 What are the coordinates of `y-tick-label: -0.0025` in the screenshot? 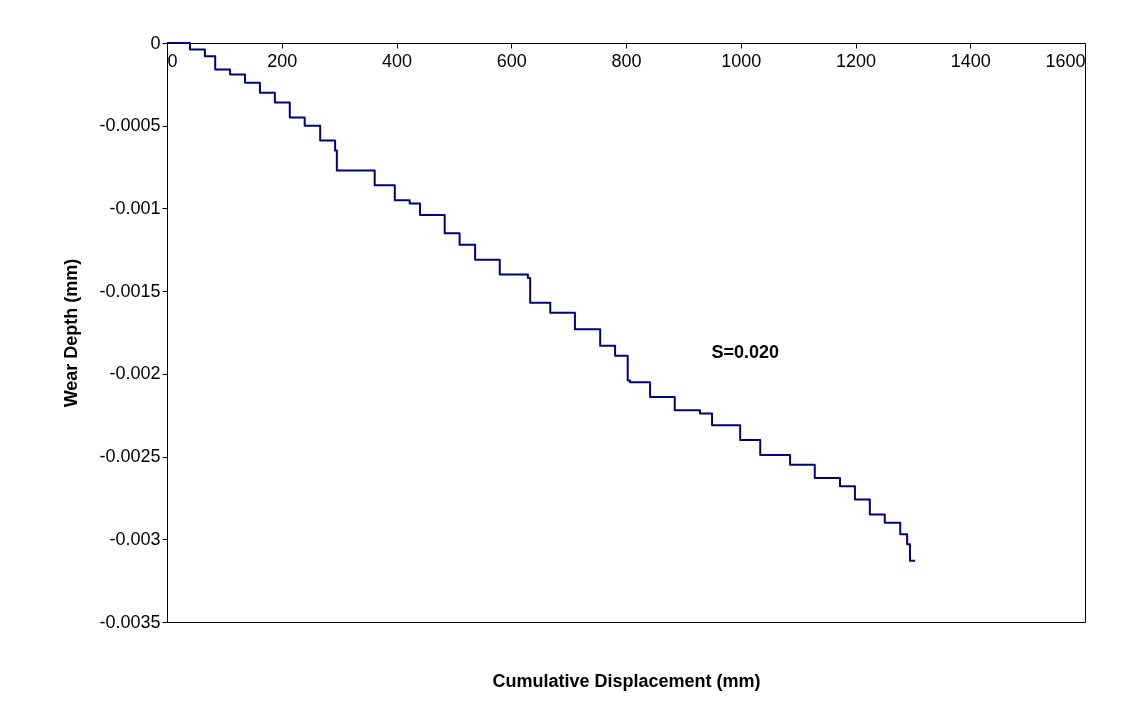 It's located at (130, 456).